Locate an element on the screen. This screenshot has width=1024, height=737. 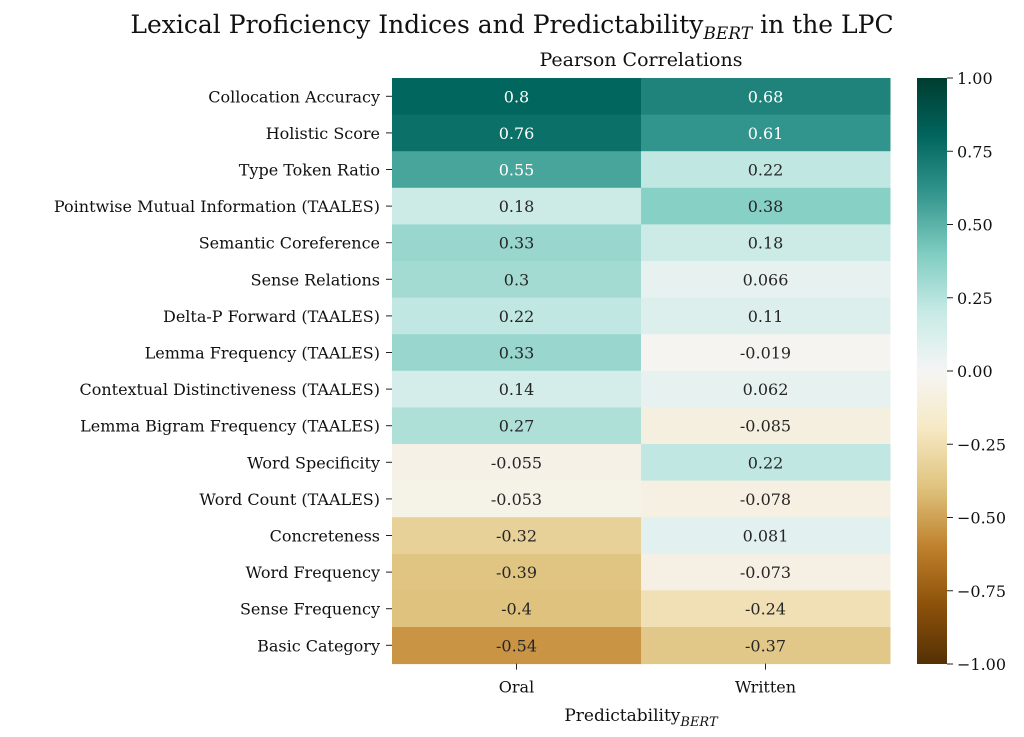
cell-value-label: -0.24 is located at coordinates (765, 609).